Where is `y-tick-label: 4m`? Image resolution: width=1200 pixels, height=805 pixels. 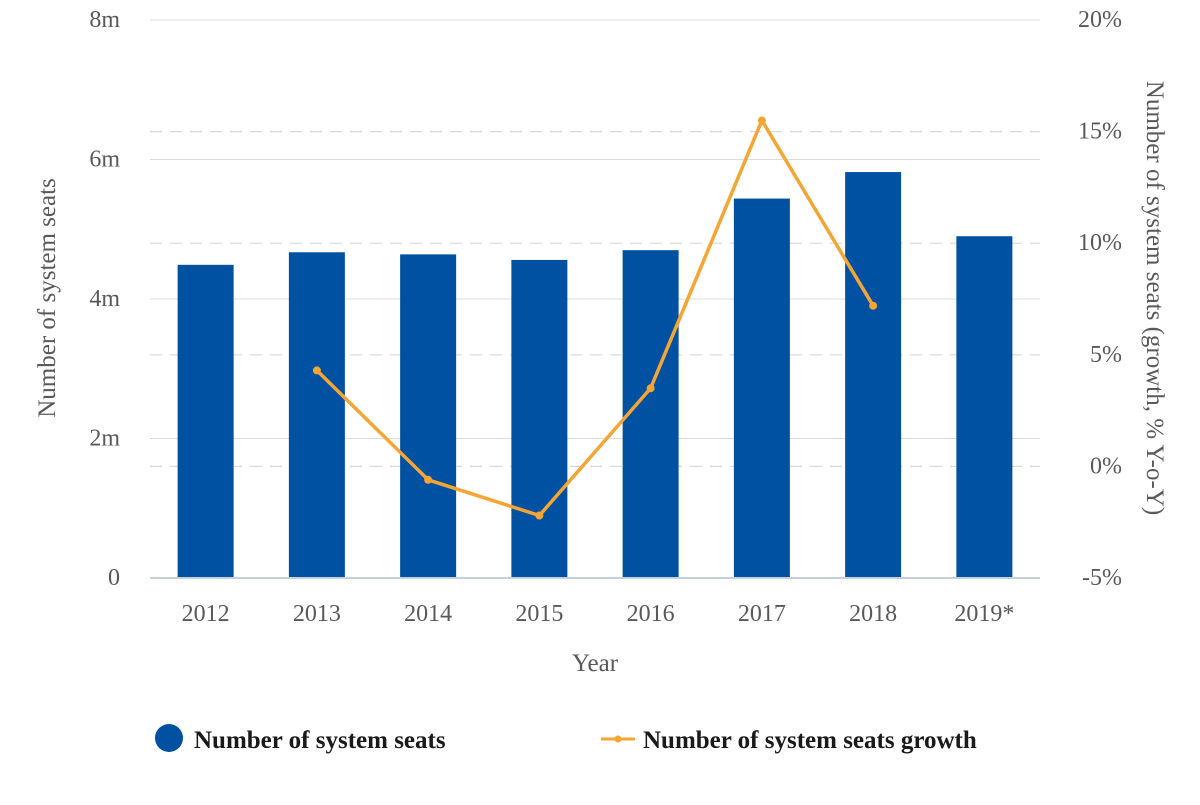 y-tick-label: 4m is located at coordinates (104, 299).